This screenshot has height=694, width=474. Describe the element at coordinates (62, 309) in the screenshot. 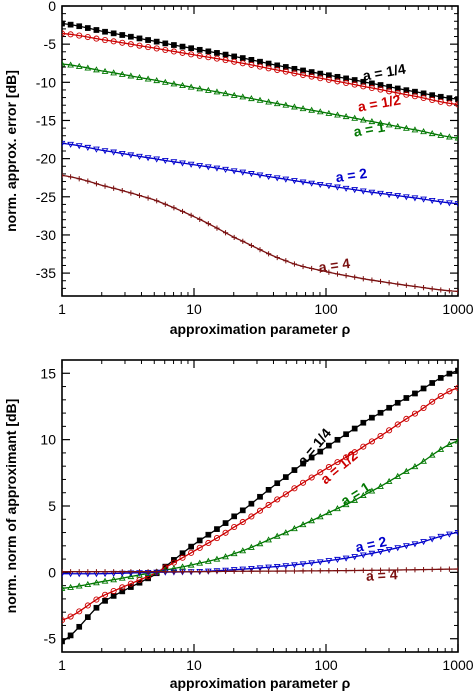

I see `x-tick-label: 1` at that location.